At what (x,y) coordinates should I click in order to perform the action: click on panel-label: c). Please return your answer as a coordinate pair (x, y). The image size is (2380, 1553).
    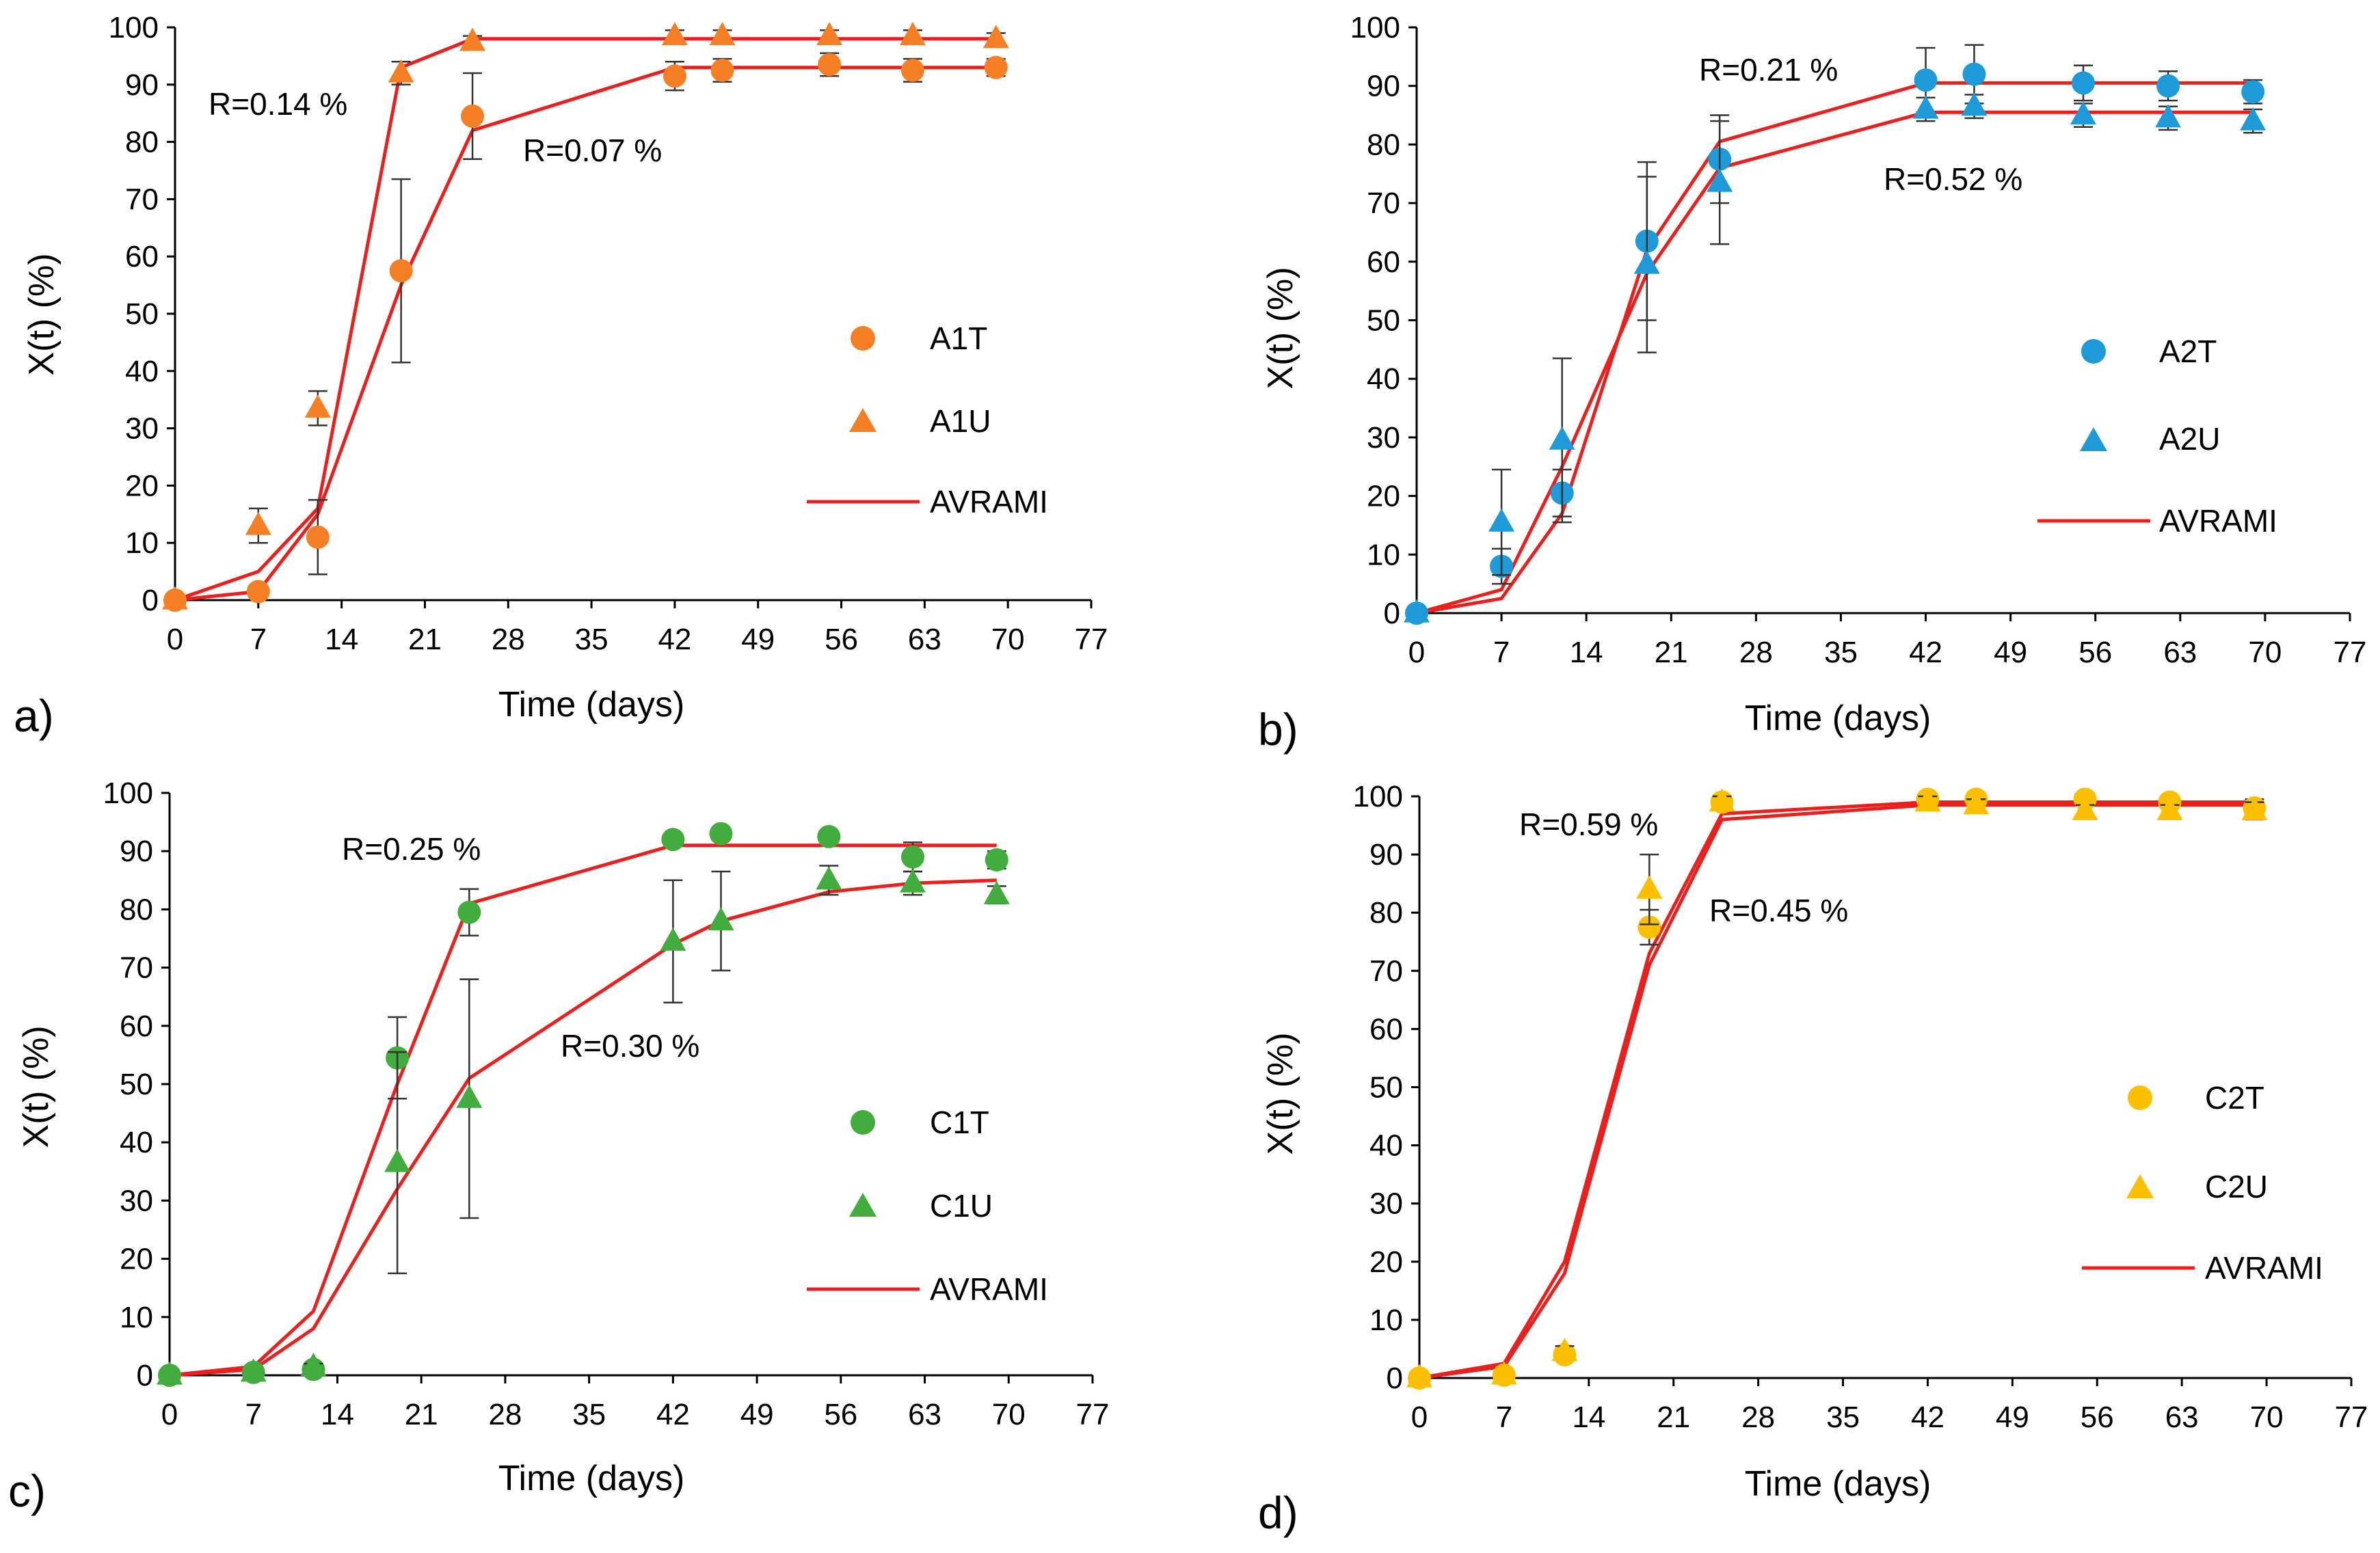
    Looking at the image, I should click on (27, 1491).